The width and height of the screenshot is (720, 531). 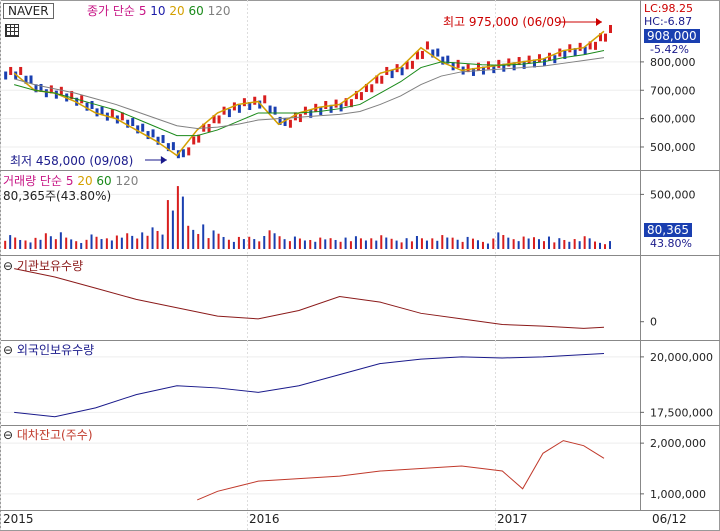 I want to click on volume-ma-title: 거래량 단순, so click(x=33, y=181).